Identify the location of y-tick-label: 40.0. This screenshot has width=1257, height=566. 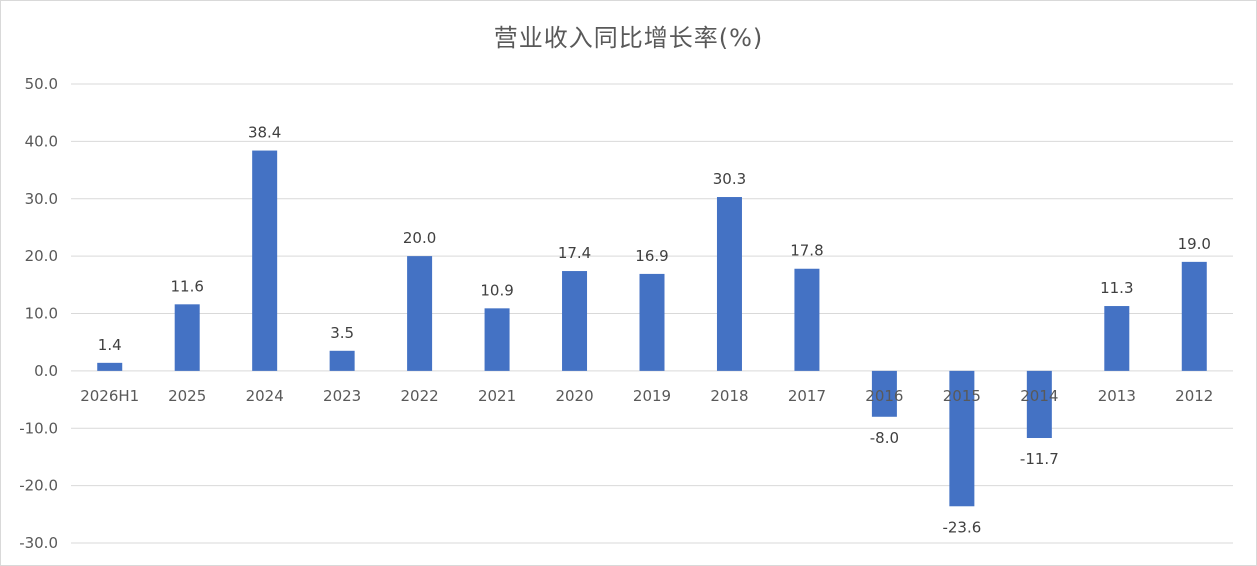
(41, 141).